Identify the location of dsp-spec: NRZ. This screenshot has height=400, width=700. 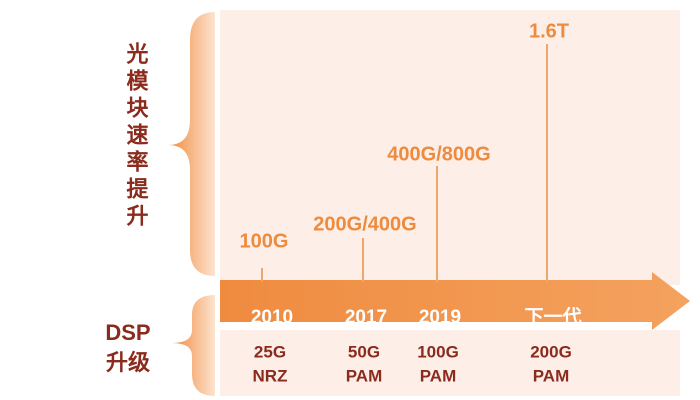
(270, 375).